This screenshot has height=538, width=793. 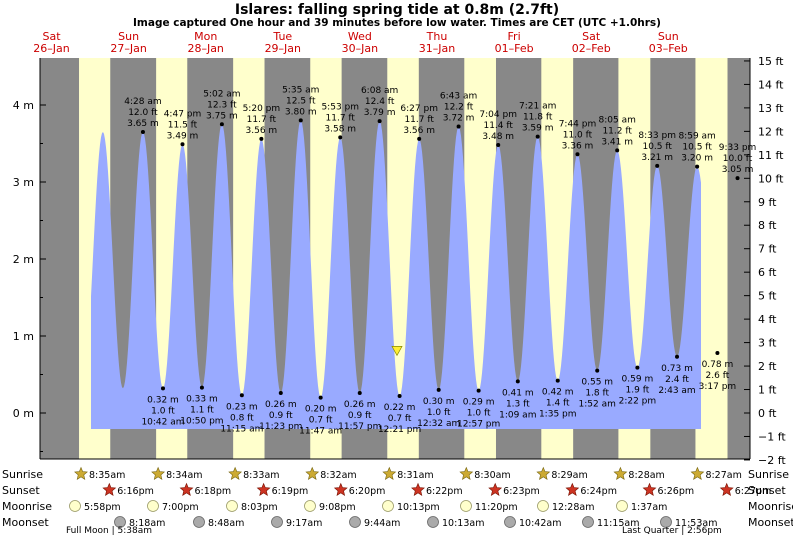 I want to click on right-tick-label: 3 ft, so click(x=767, y=343).